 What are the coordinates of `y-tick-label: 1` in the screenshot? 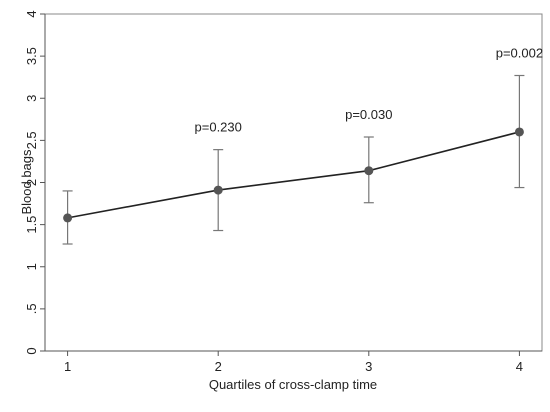 It's located at (31, 266).